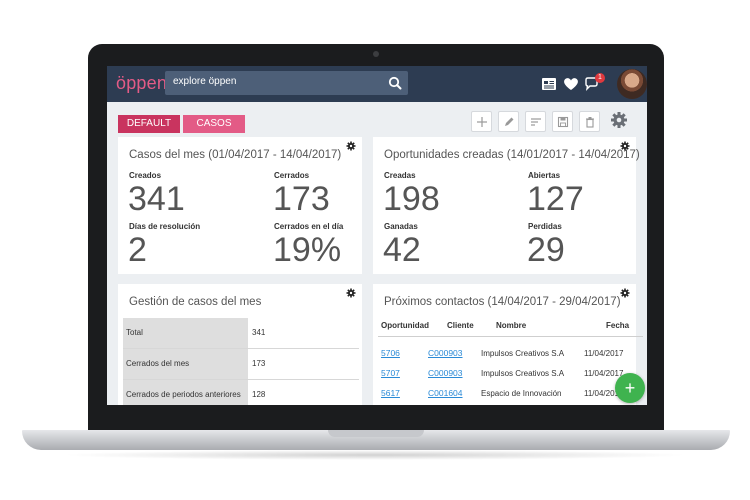 This screenshot has height=500, width=750. Describe the element at coordinates (630, 388) in the screenshot. I see `add-fab-button: +` at that location.